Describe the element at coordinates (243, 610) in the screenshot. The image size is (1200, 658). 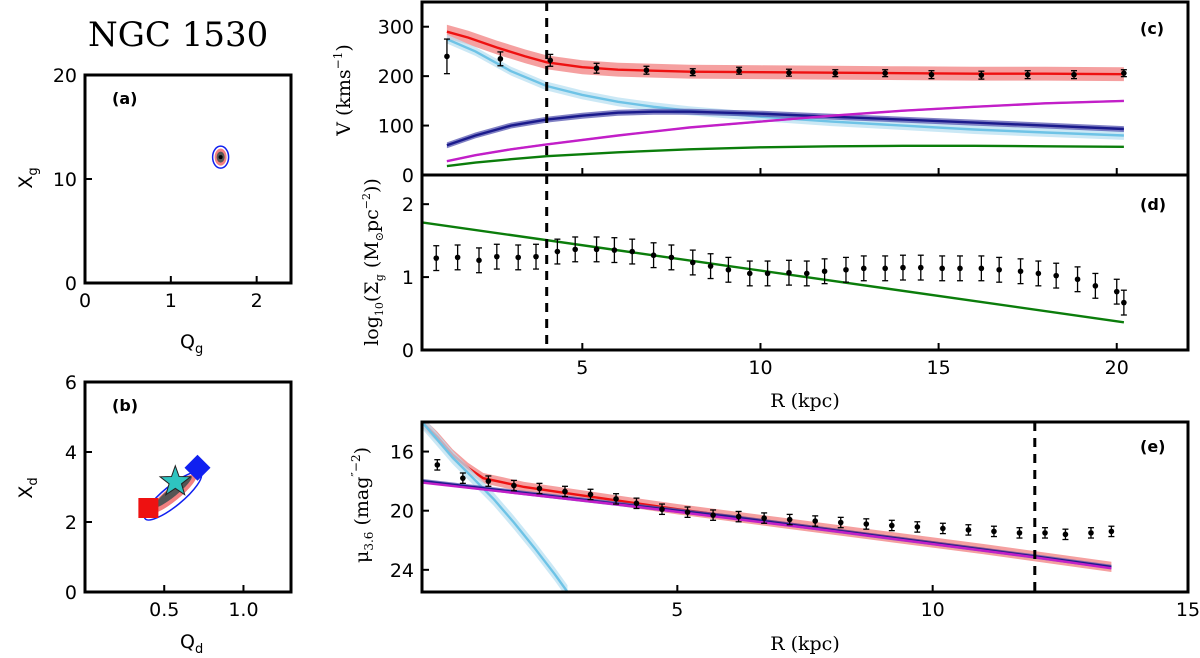
I see `x-tick-label: 1.0` at that location.